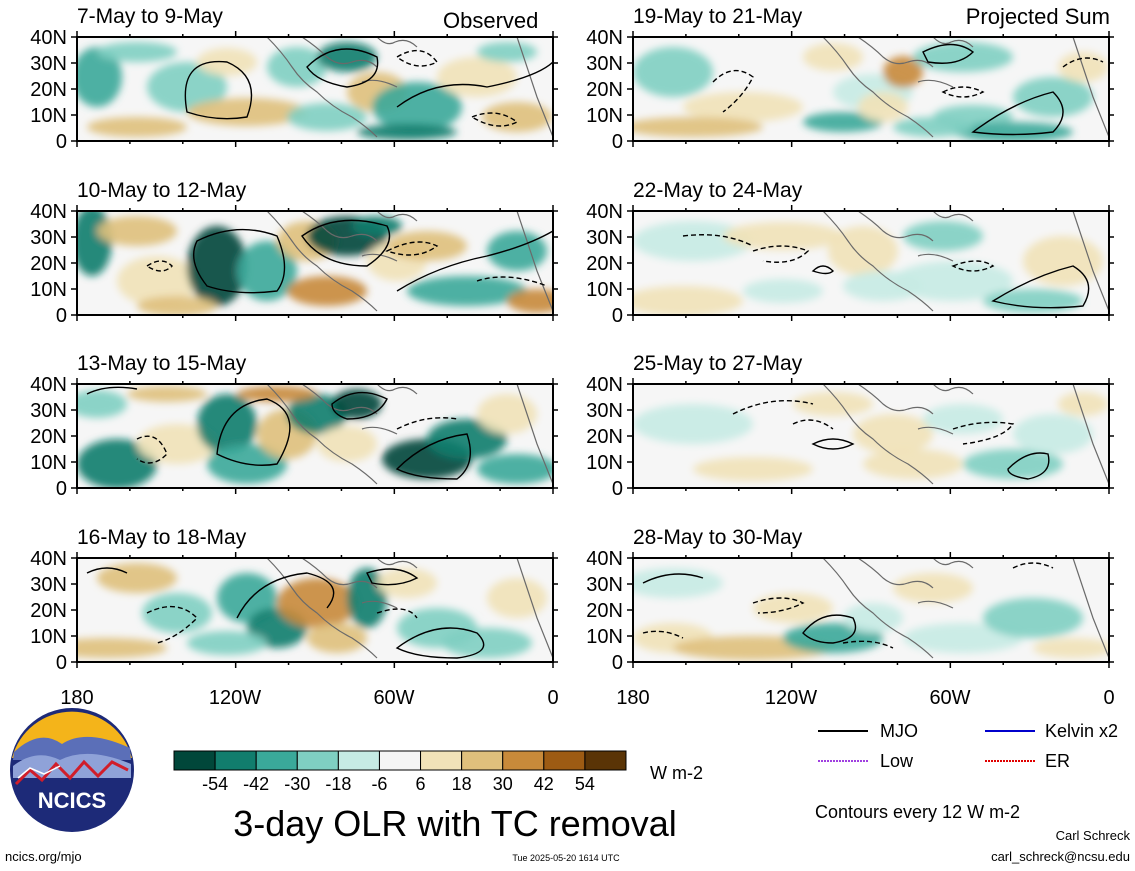  What do you see at coordinates (338, 784) in the screenshot?
I see `colorbar-tick-label: -18` at bounding box center [338, 784].